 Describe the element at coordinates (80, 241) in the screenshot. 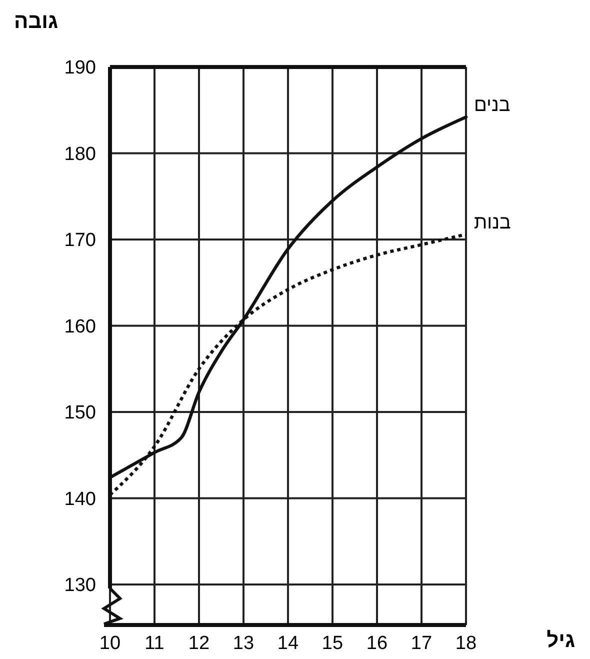

I see `y-tick-label: 170` at that location.